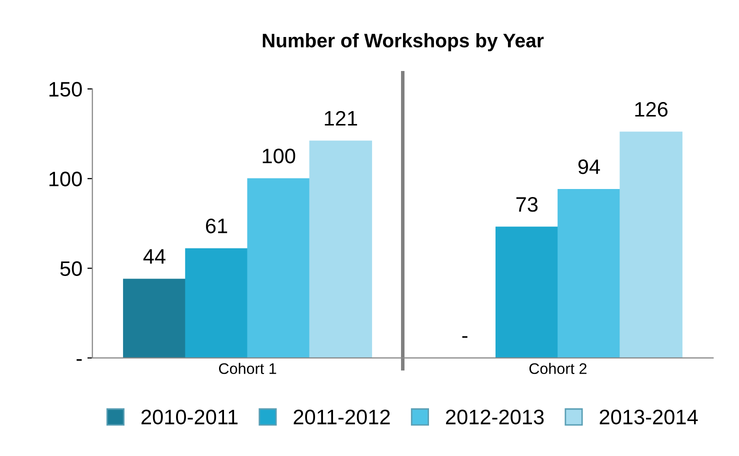  I want to click on x-tick-label: Cohort 1, so click(247, 368).